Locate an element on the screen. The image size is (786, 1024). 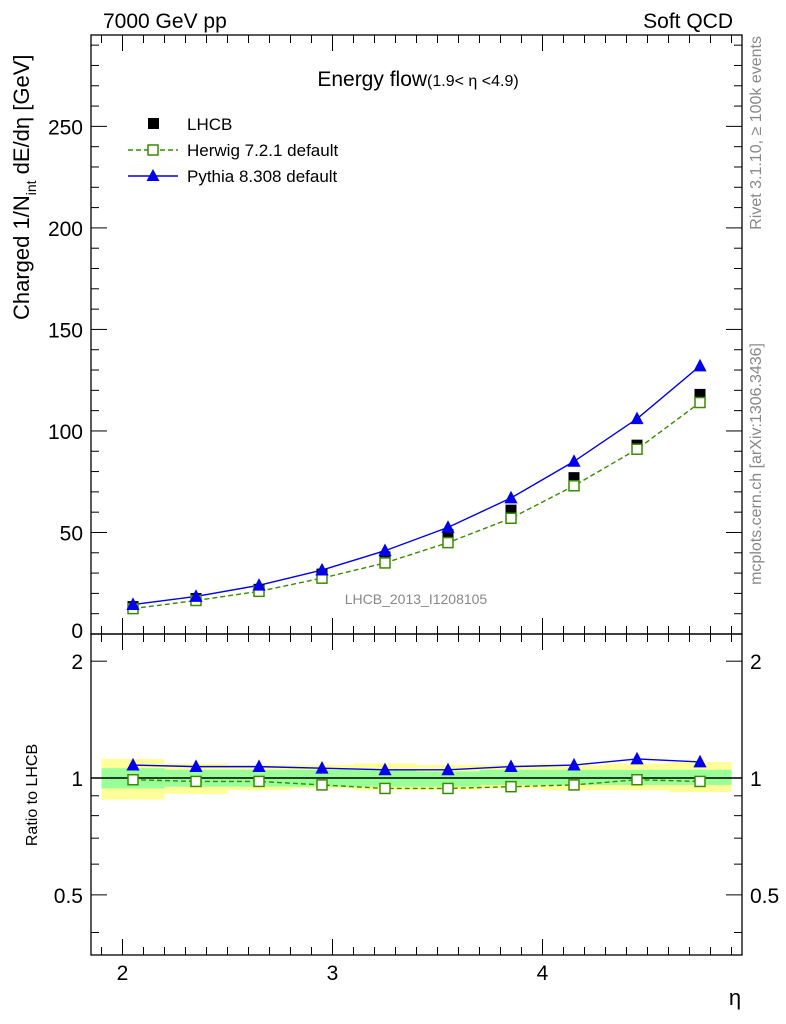
main-ytick-label-200: 200 is located at coordinates (65, 229).